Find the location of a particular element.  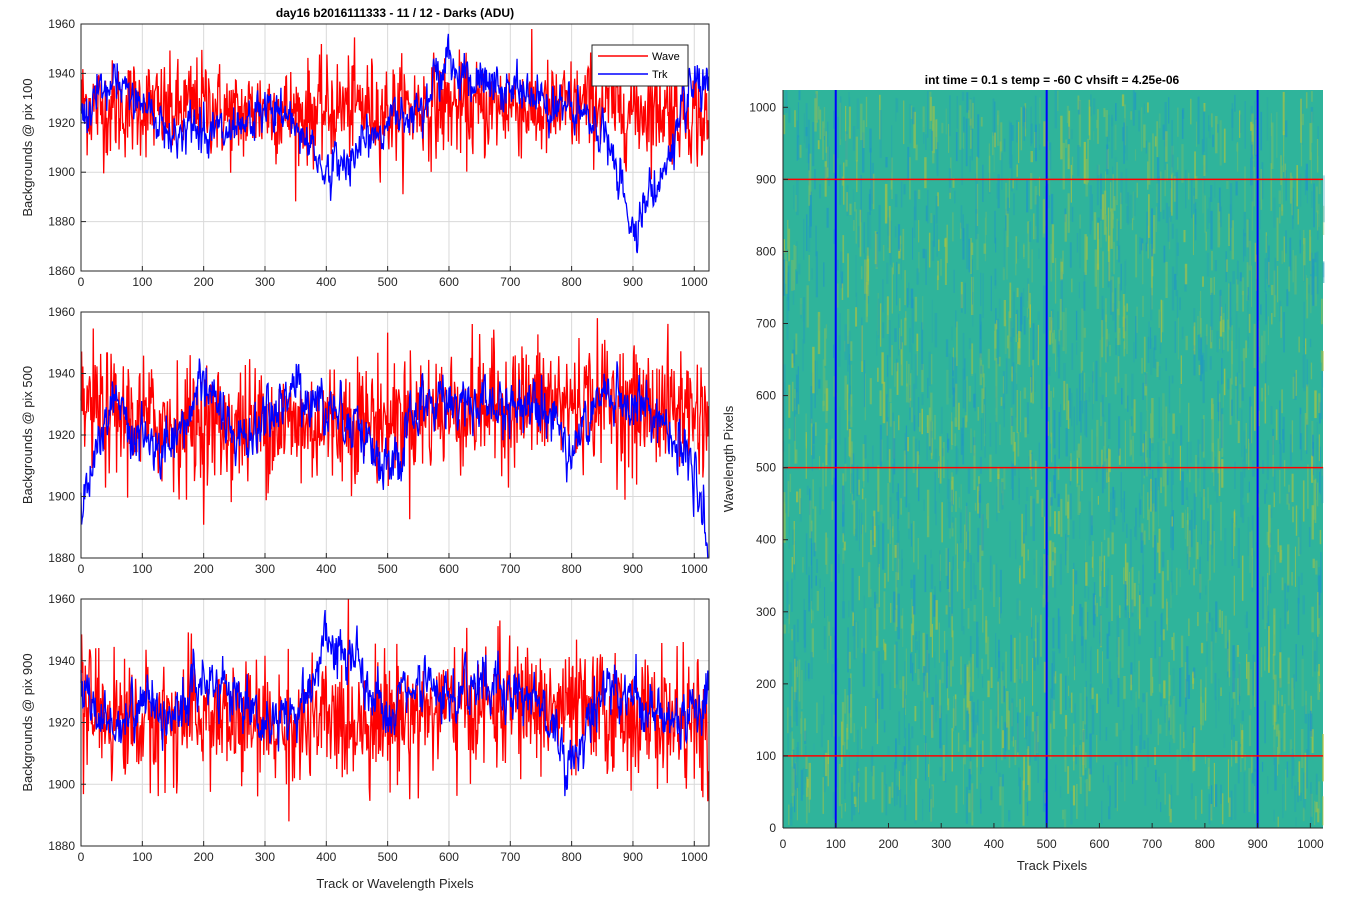

y-tick-label: 200 is located at coordinates (766, 684).